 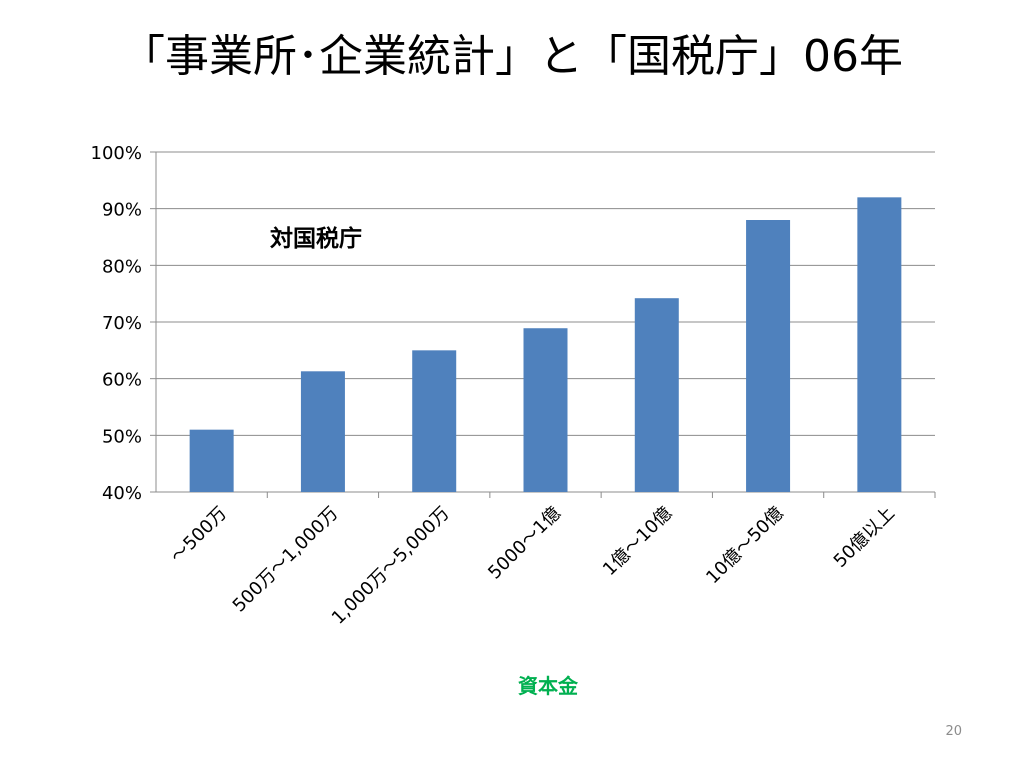 I want to click on slide-title: 「事業所･企業統計」と「国税庁」06年, so click(x=512, y=56).